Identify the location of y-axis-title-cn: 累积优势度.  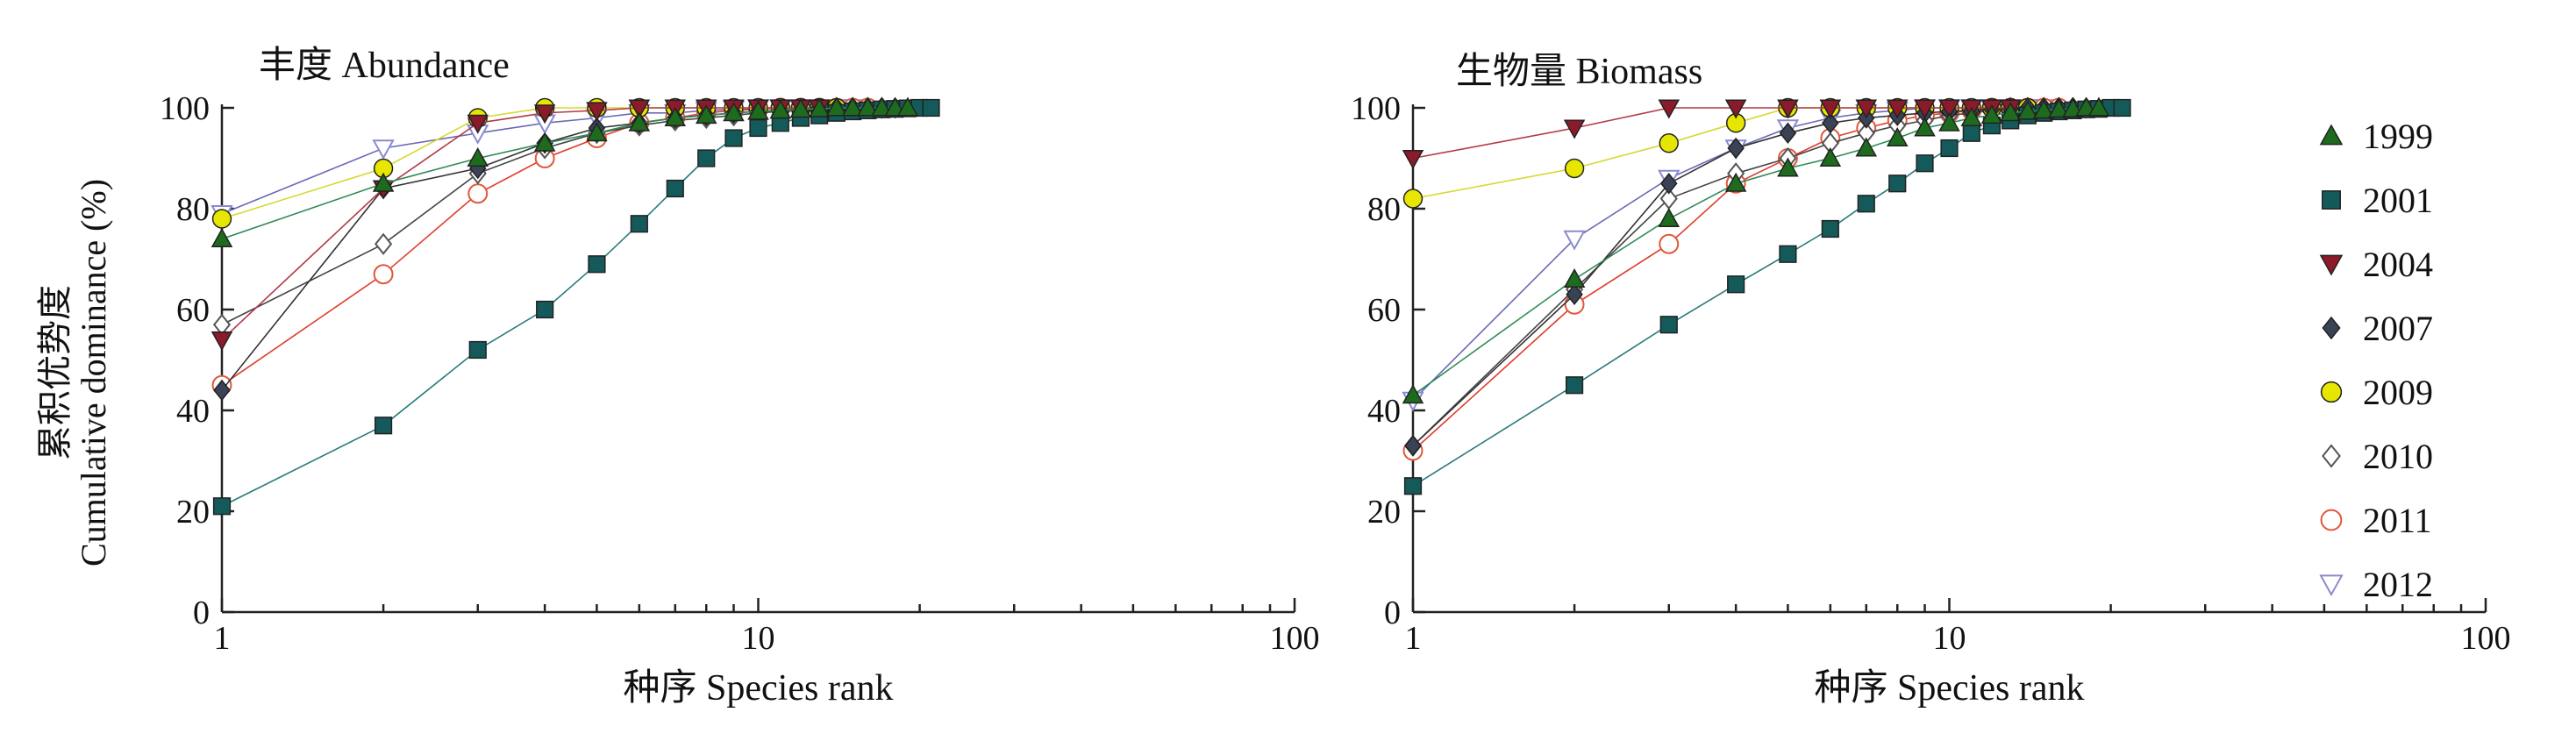
(55, 372).